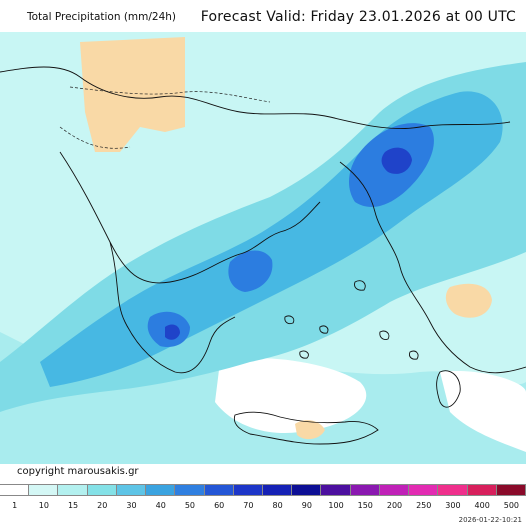 The width and height of the screenshot is (526, 526). What do you see at coordinates (511, 505) in the screenshot?
I see `legend-tick-label: 500` at bounding box center [511, 505].